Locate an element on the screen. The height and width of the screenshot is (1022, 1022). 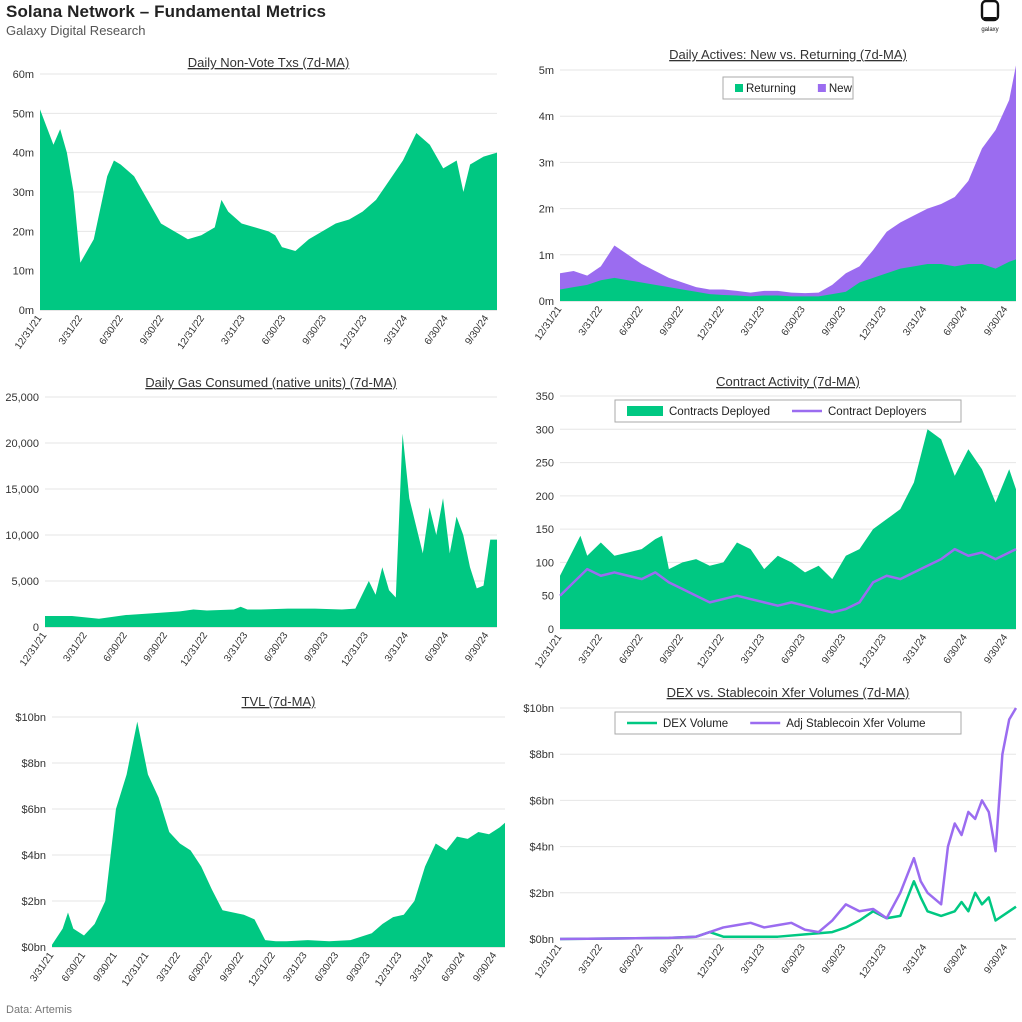
legend-label: Returning is located at coordinates (771, 89).